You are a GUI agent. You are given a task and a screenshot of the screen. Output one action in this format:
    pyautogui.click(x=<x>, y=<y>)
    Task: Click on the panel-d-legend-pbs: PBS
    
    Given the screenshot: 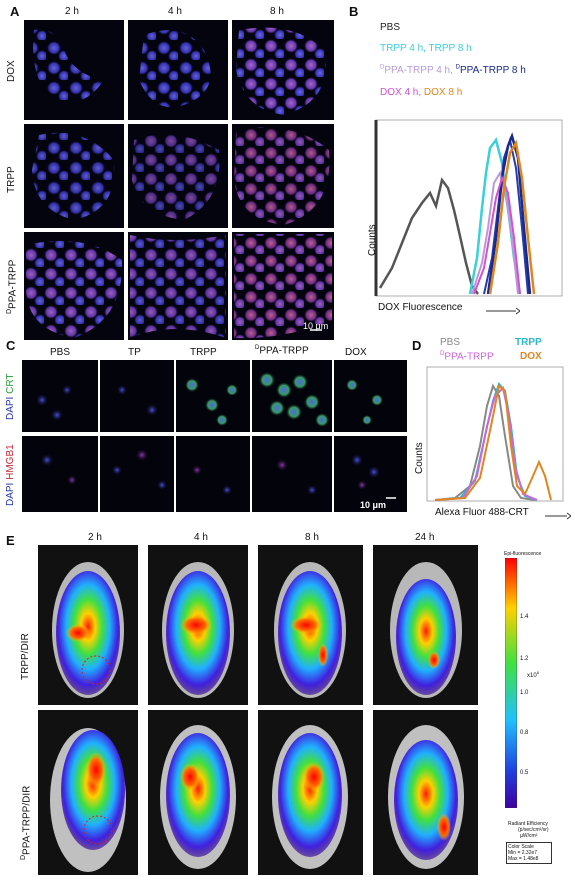 What is the action you would take?
    pyautogui.click(x=450, y=342)
    